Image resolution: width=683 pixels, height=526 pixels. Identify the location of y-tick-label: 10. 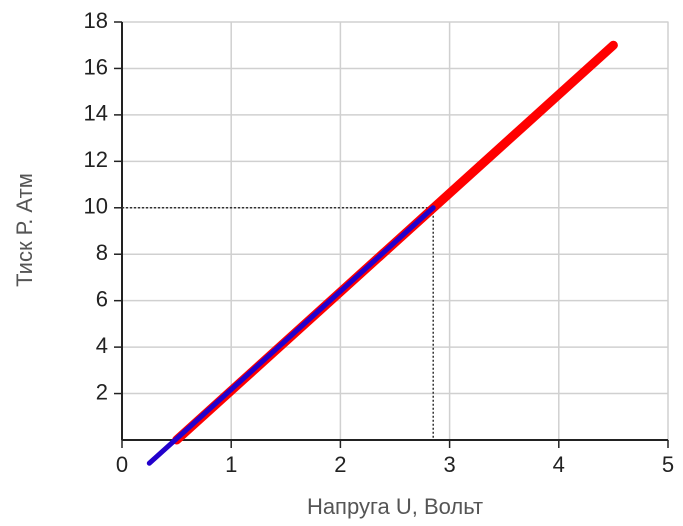
(96, 206).